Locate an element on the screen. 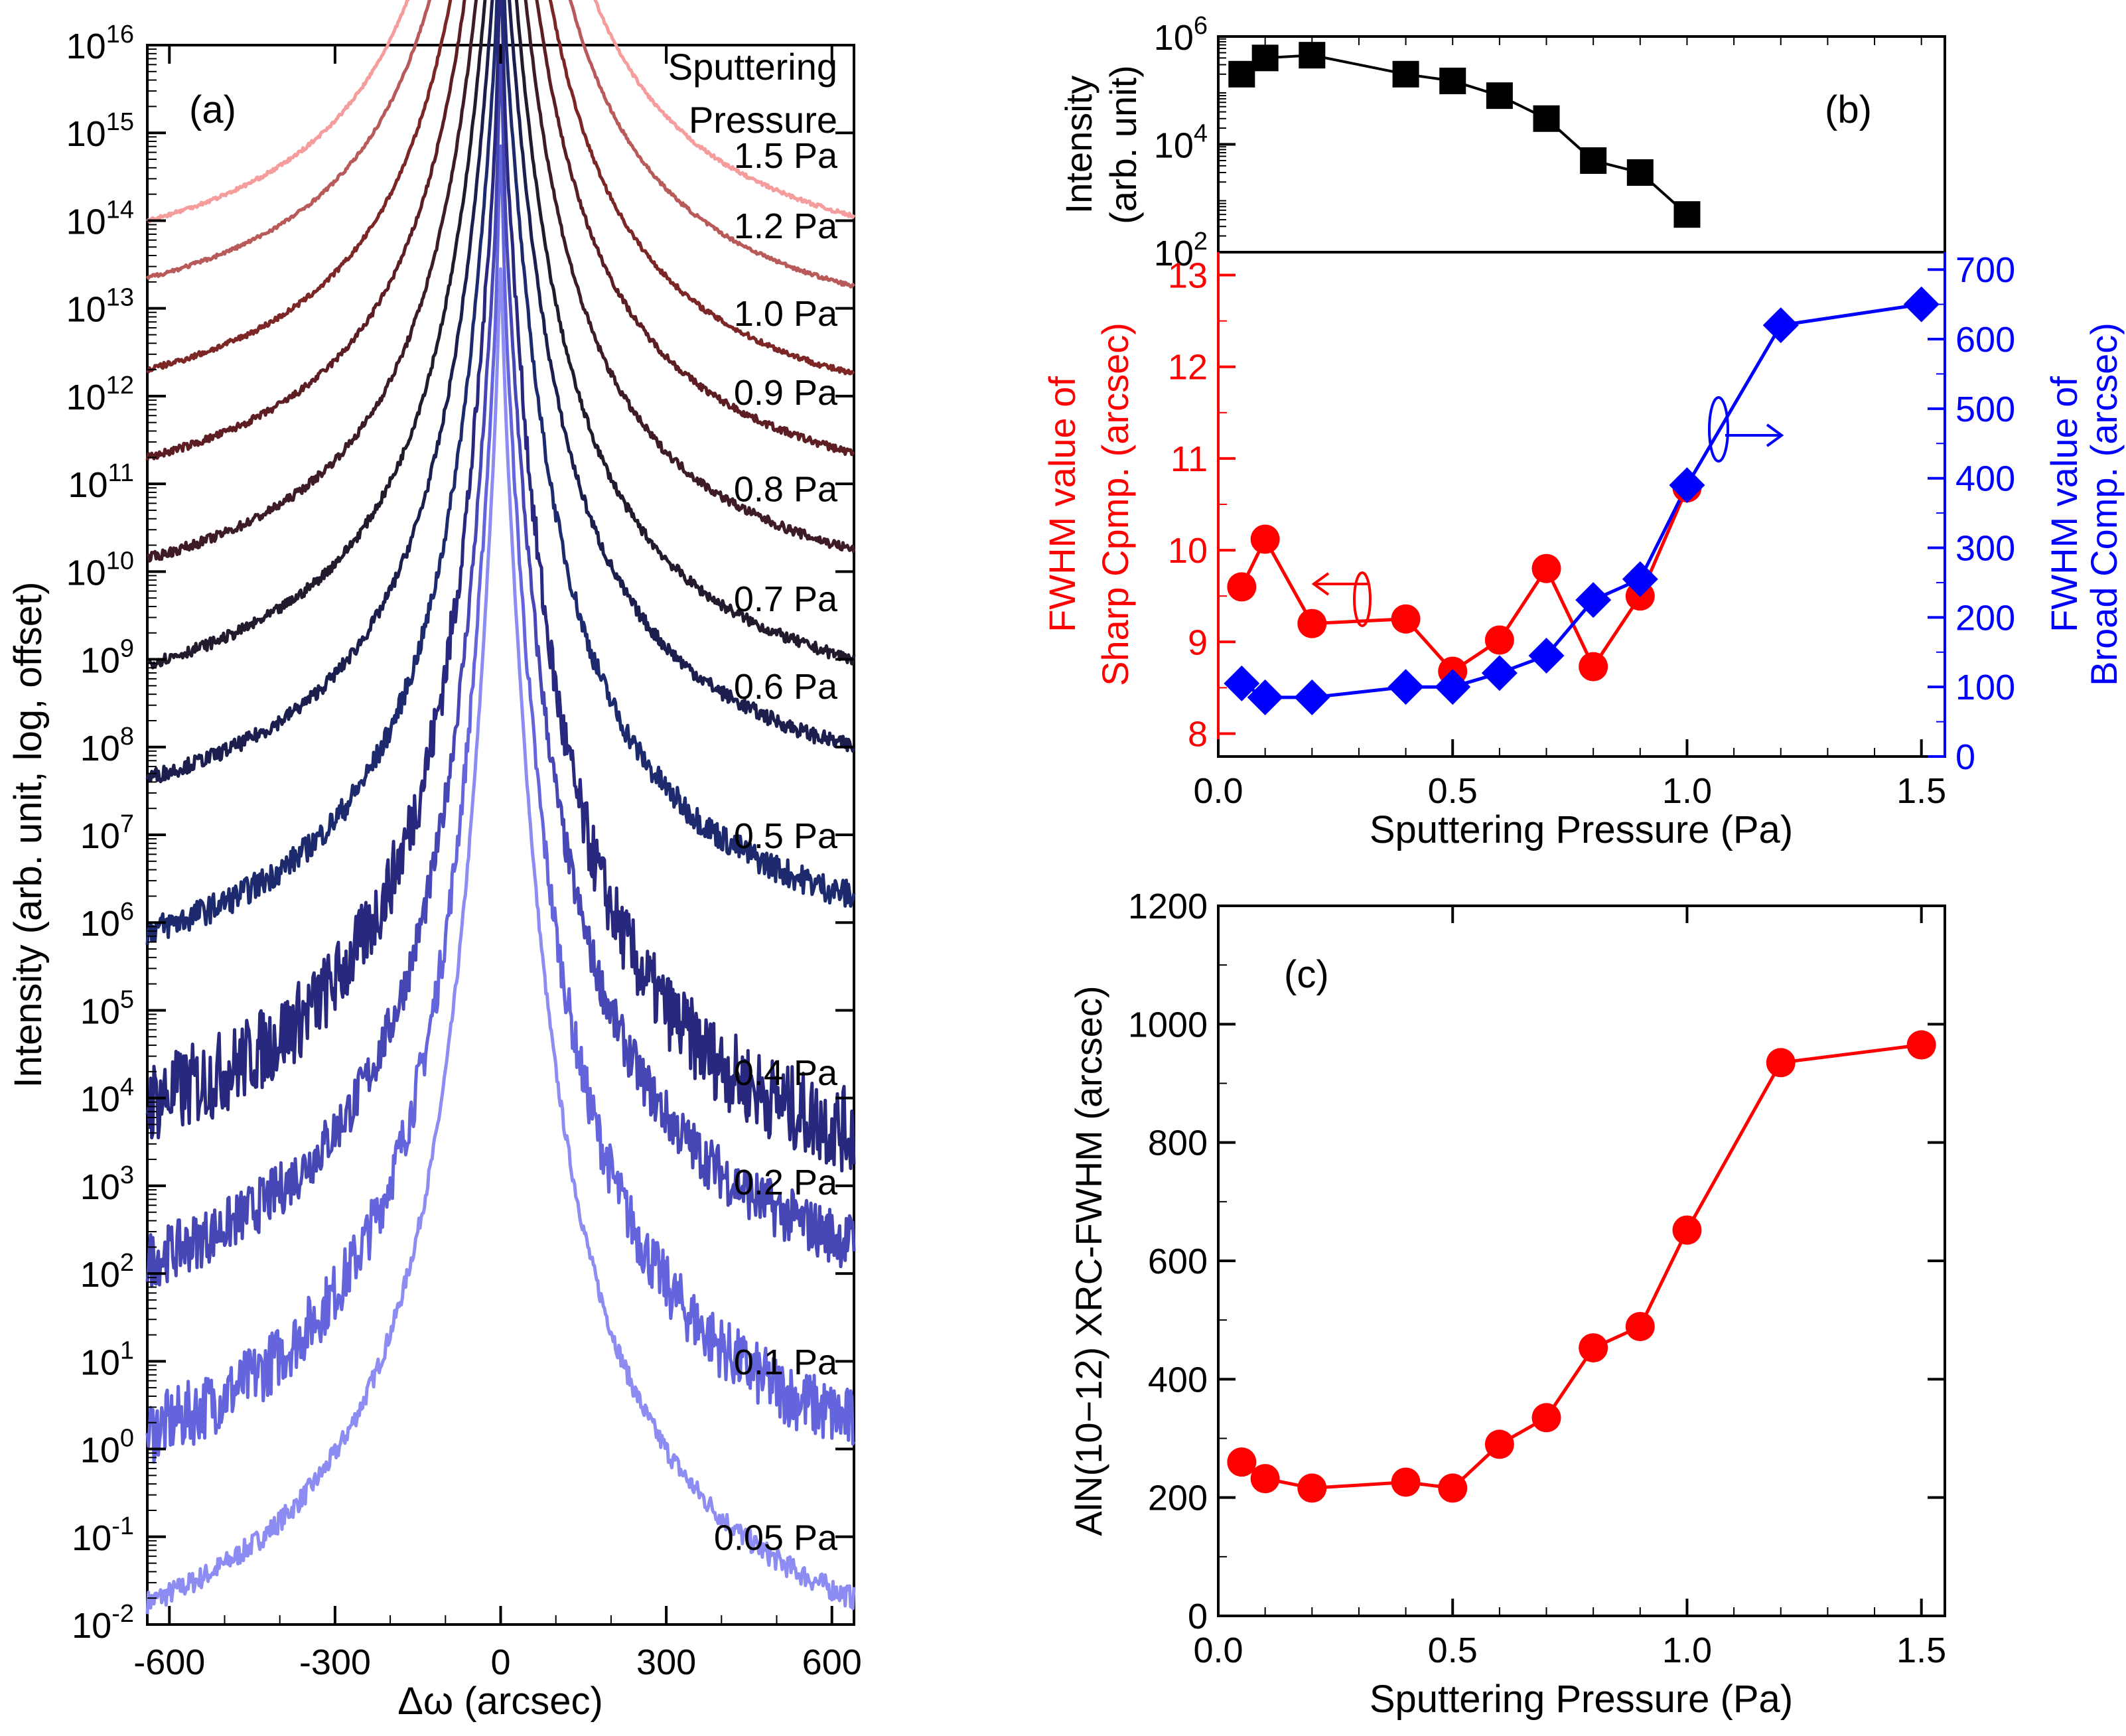 The image size is (2126, 1736). panel-b-top-line is located at coordinates (1464, 135).